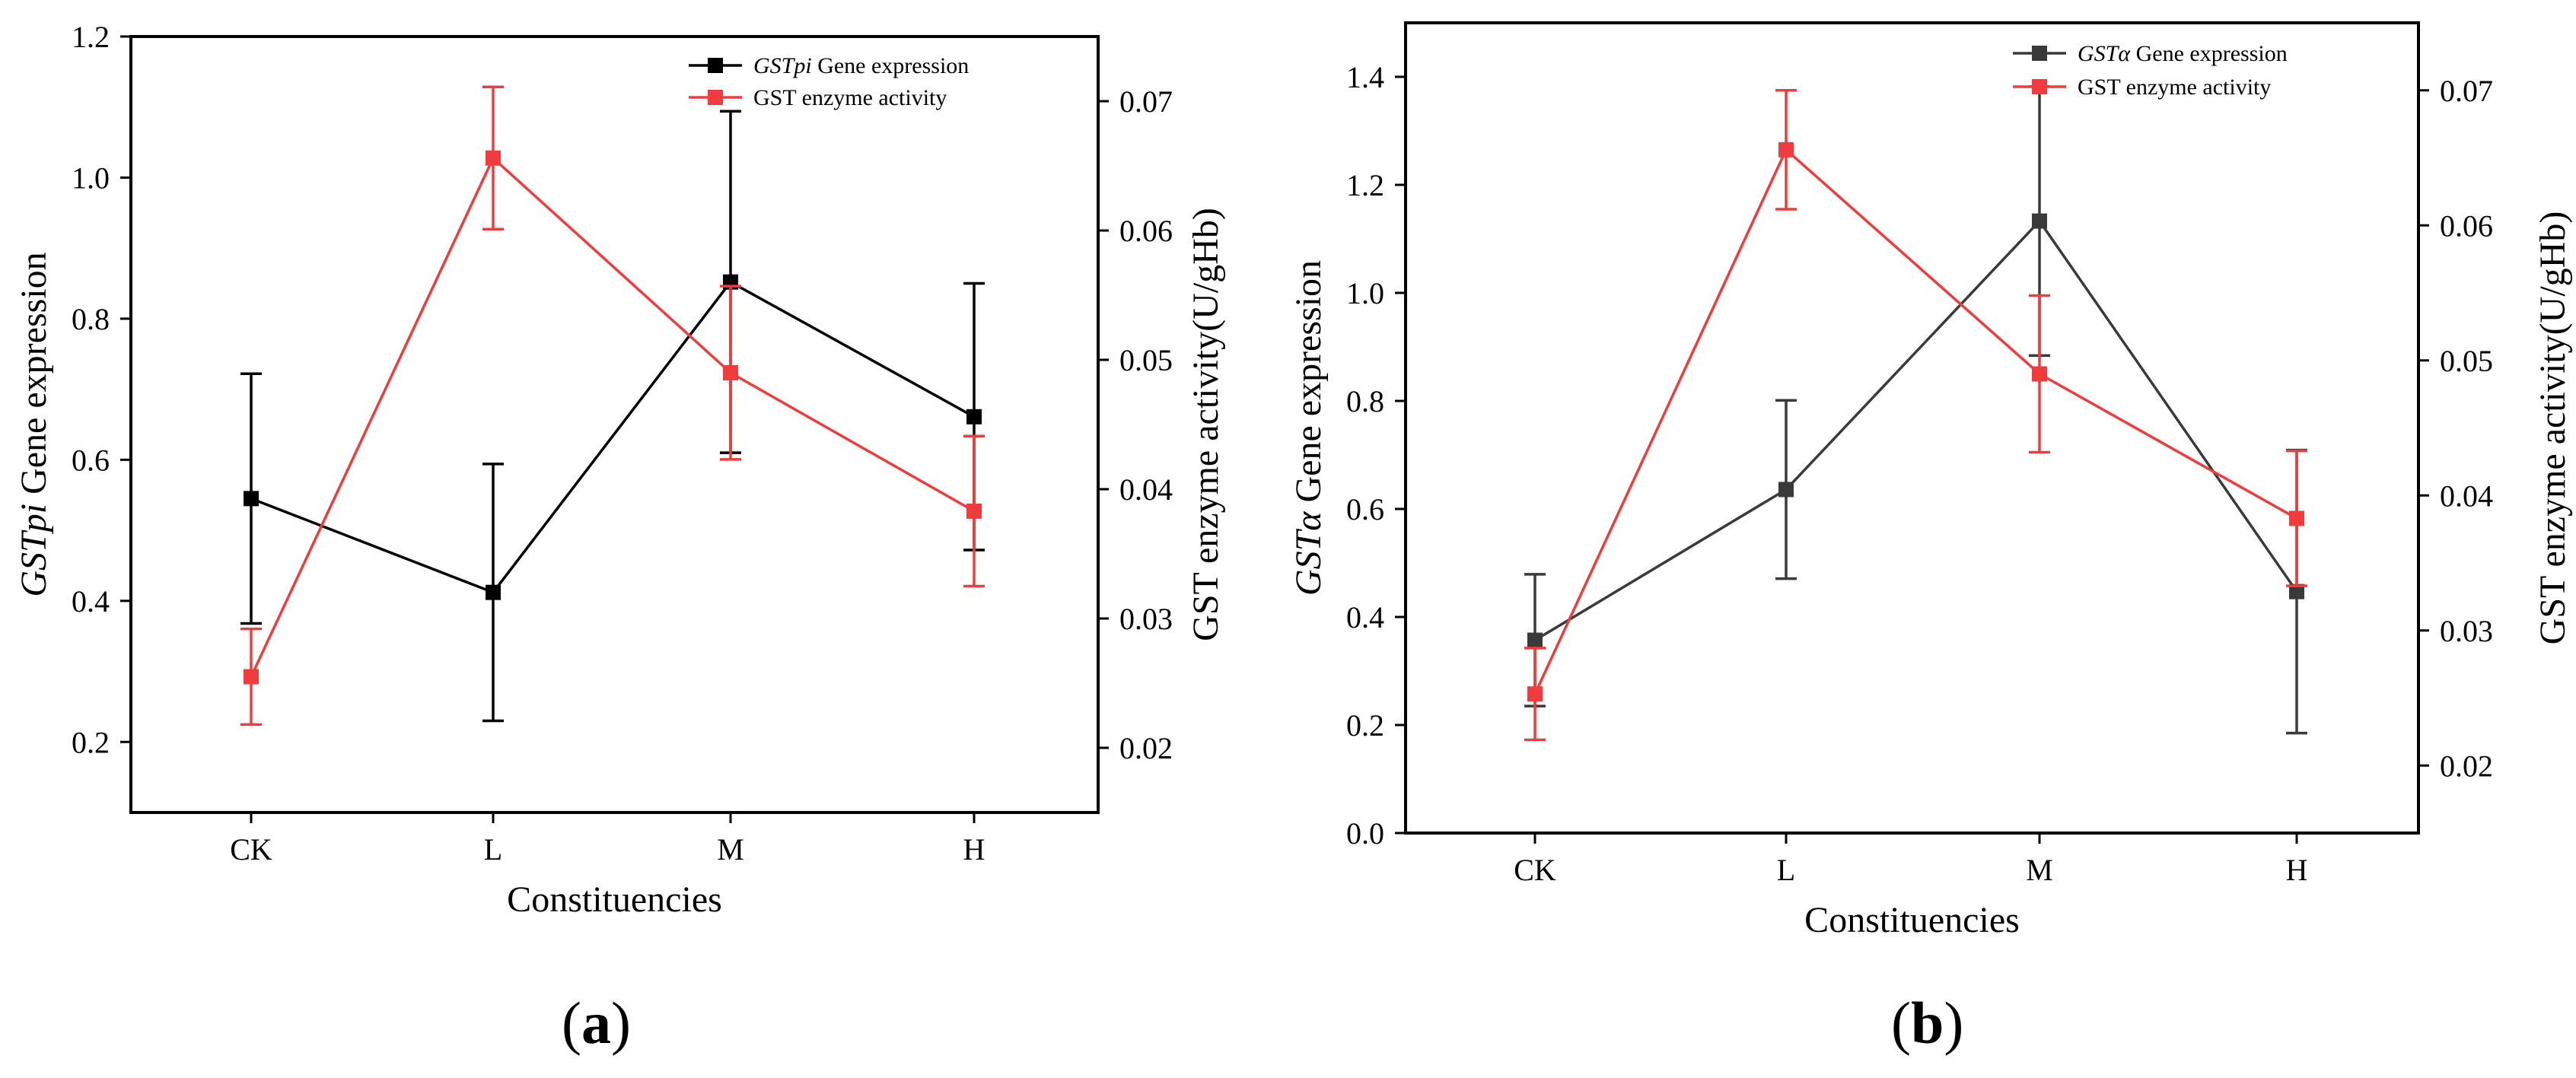 The height and width of the screenshot is (1078, 2576). Describe the element at coordinates (2183, 53) in the screenshot. I see `legend-label: GSTα Gene expression` at that location.